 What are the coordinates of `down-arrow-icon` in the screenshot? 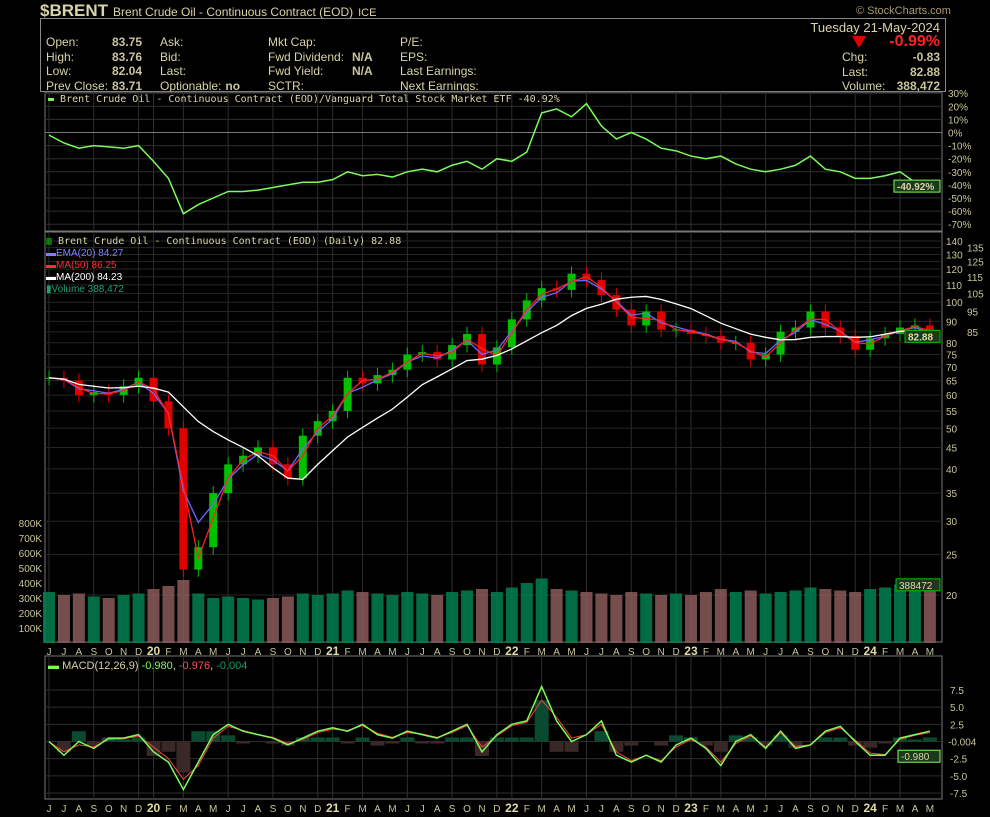 It's located at (859, 42).